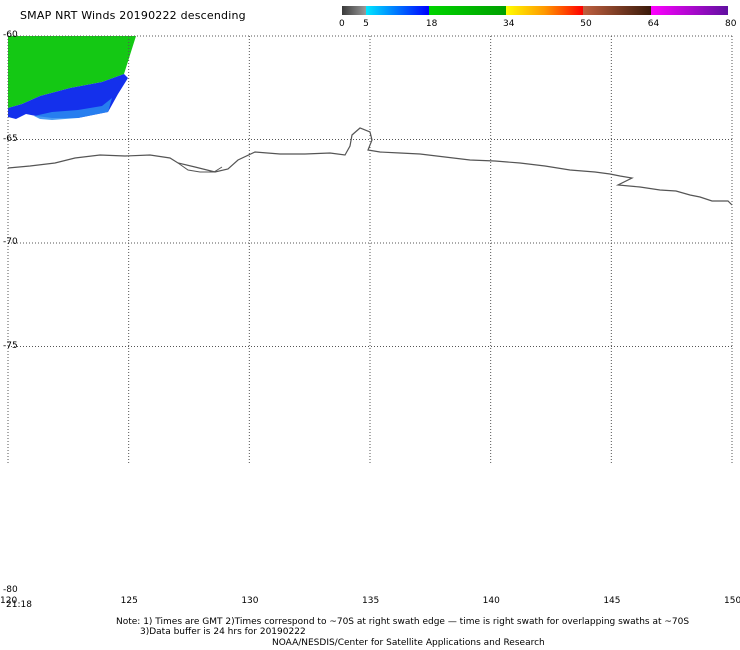 Image resolution: width=740 pixels, height=650 pixels. What do you see at coordinates (72, 72) in the screenshot?
I see `swath-green` at bounding box center [72, 72].